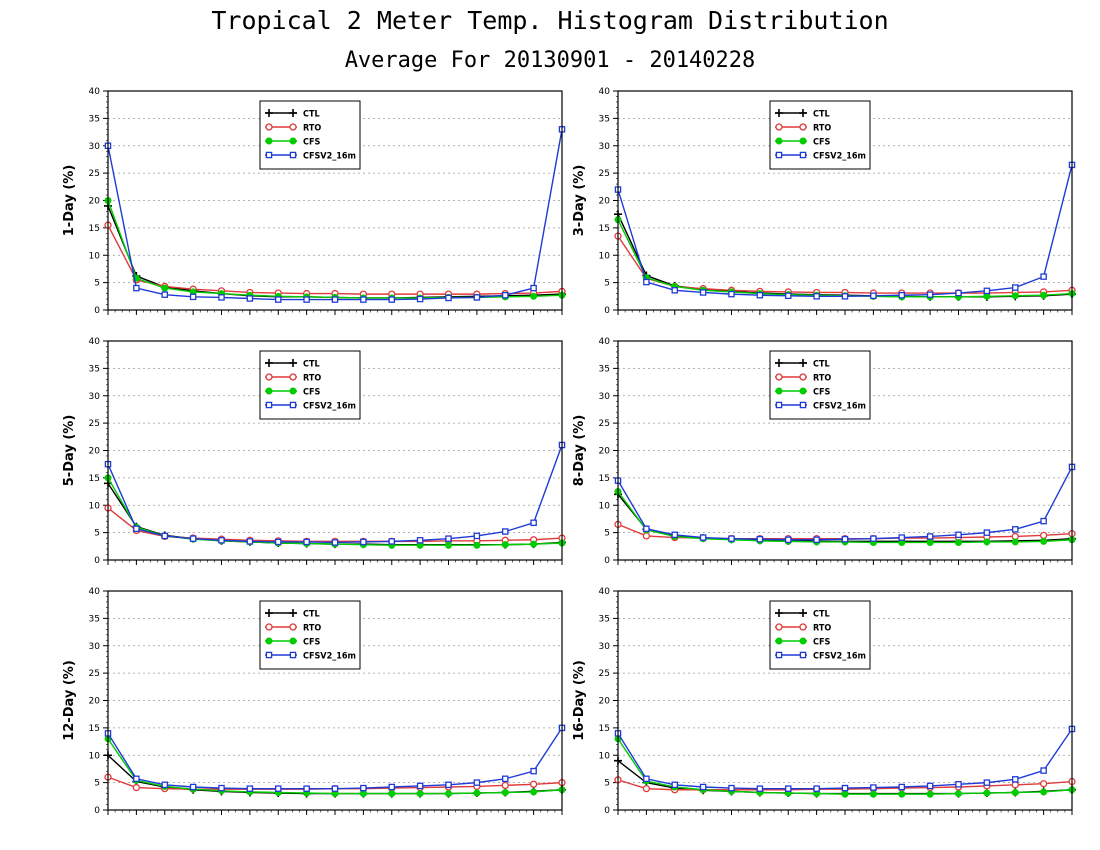 This screenshot has width=1100, height=850. I want to click on y-tick-label: 5, so click(97, 784).